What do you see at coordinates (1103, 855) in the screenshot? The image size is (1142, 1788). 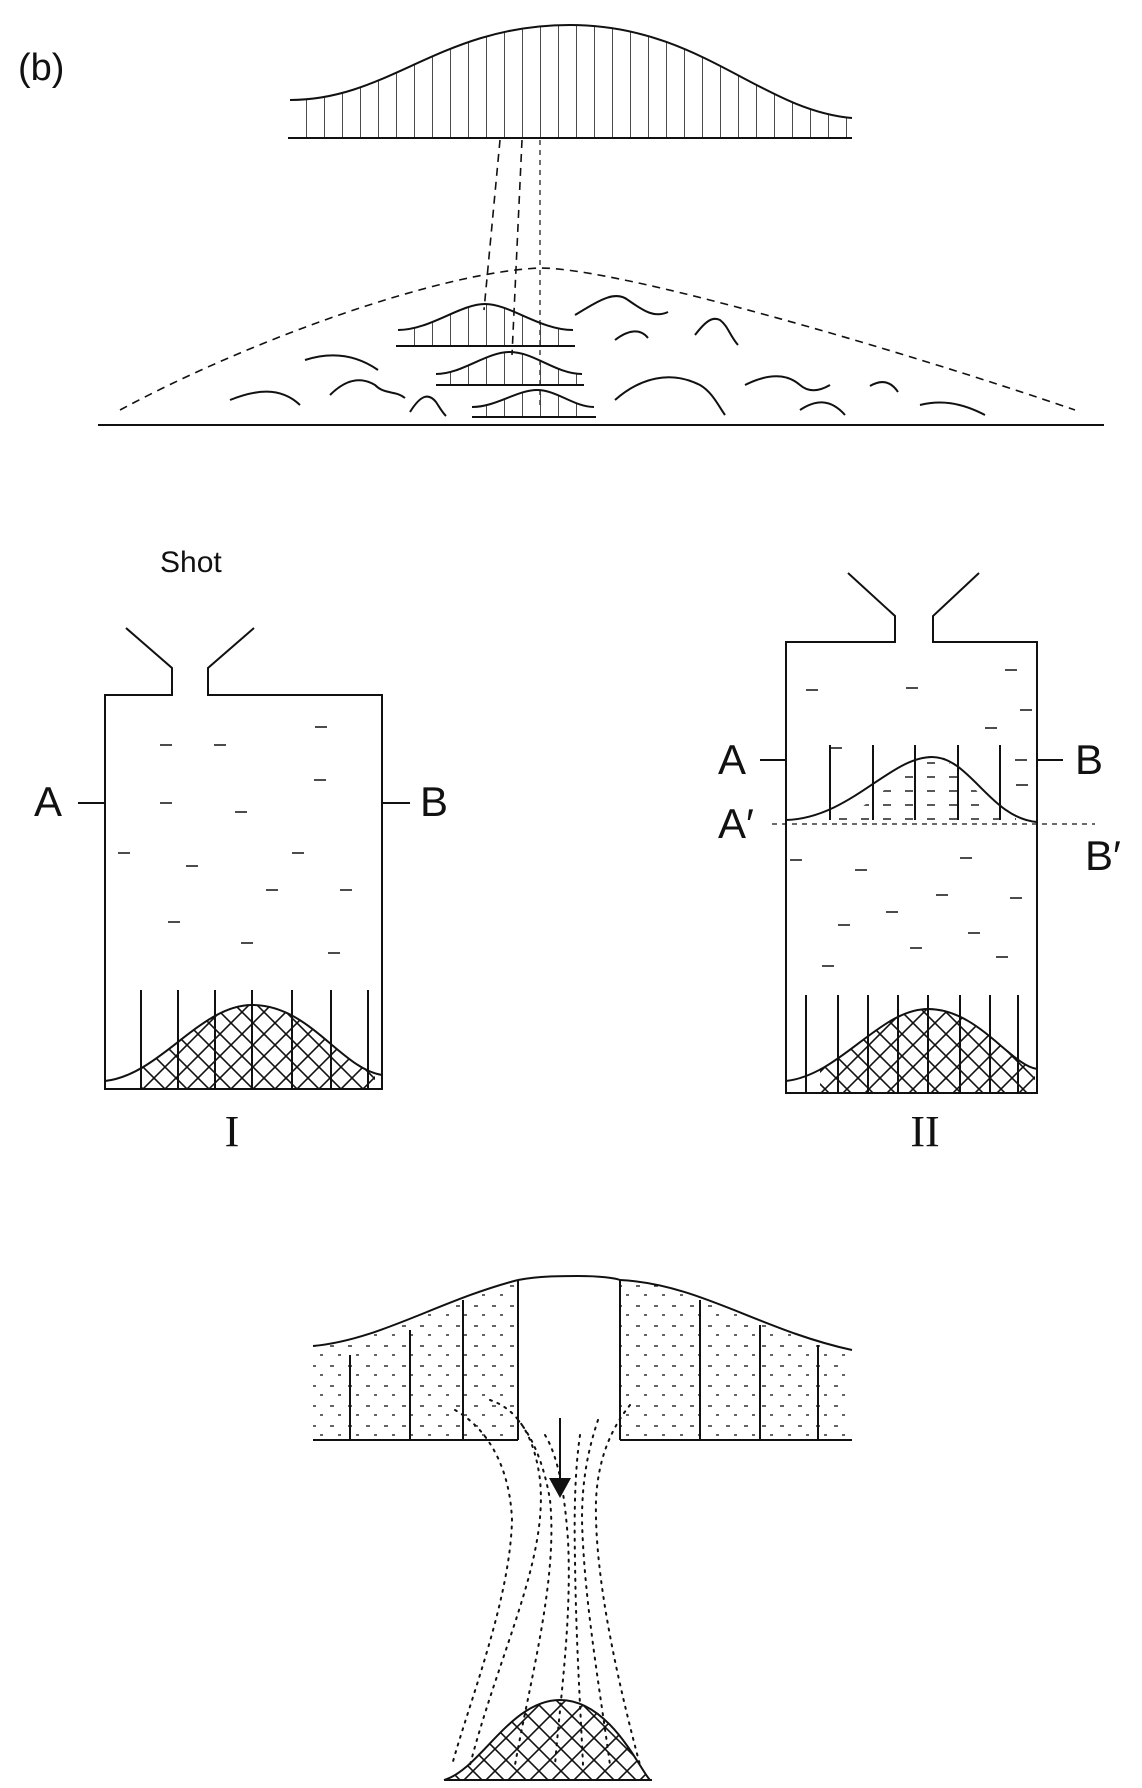 I see `label-B-prime: B′` at bounding box center [1103, 855].